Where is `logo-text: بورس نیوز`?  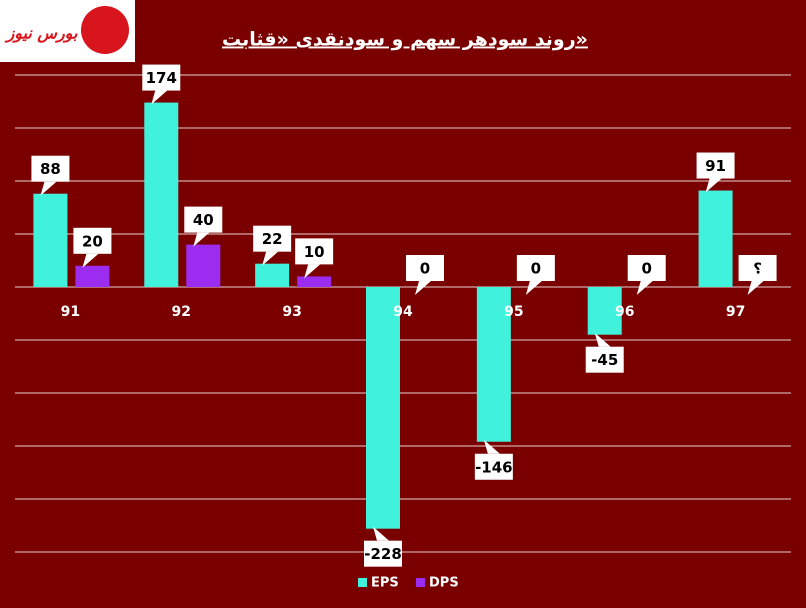
logo-text: بورس نیوز is located at coordinates (41, 34).